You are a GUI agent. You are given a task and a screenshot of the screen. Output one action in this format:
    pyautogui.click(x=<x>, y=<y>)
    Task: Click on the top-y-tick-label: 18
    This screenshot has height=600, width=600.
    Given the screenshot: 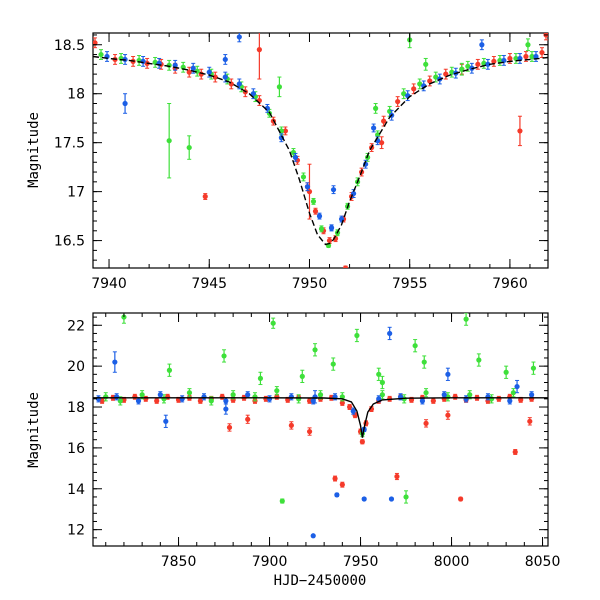 What is the action you would take?
    pyautogui.click(x=76, y=95)
    